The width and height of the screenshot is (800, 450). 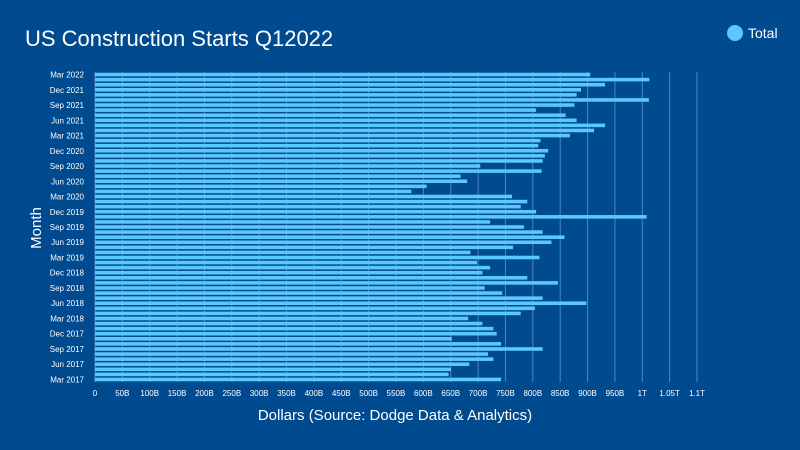 What do you see at coordinates (67, 212) in the screenshot?
I see `y-tick-label: Dec 2019` at bounding box center [67, 212].